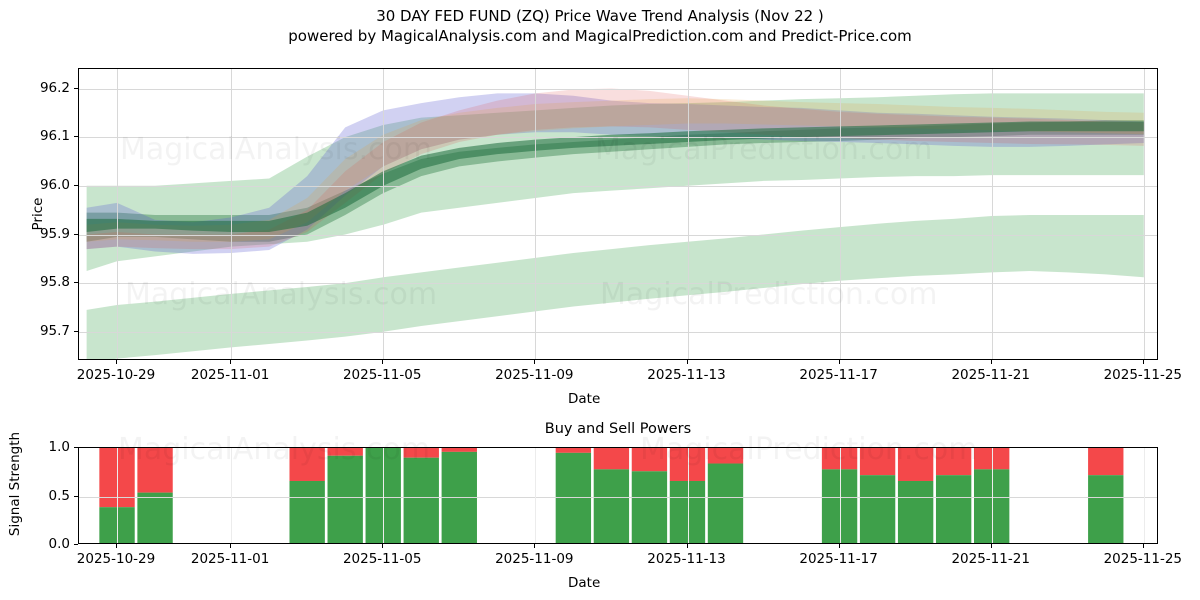  I want to click on price-y-tick-label: 96.0, so click(54, 184).